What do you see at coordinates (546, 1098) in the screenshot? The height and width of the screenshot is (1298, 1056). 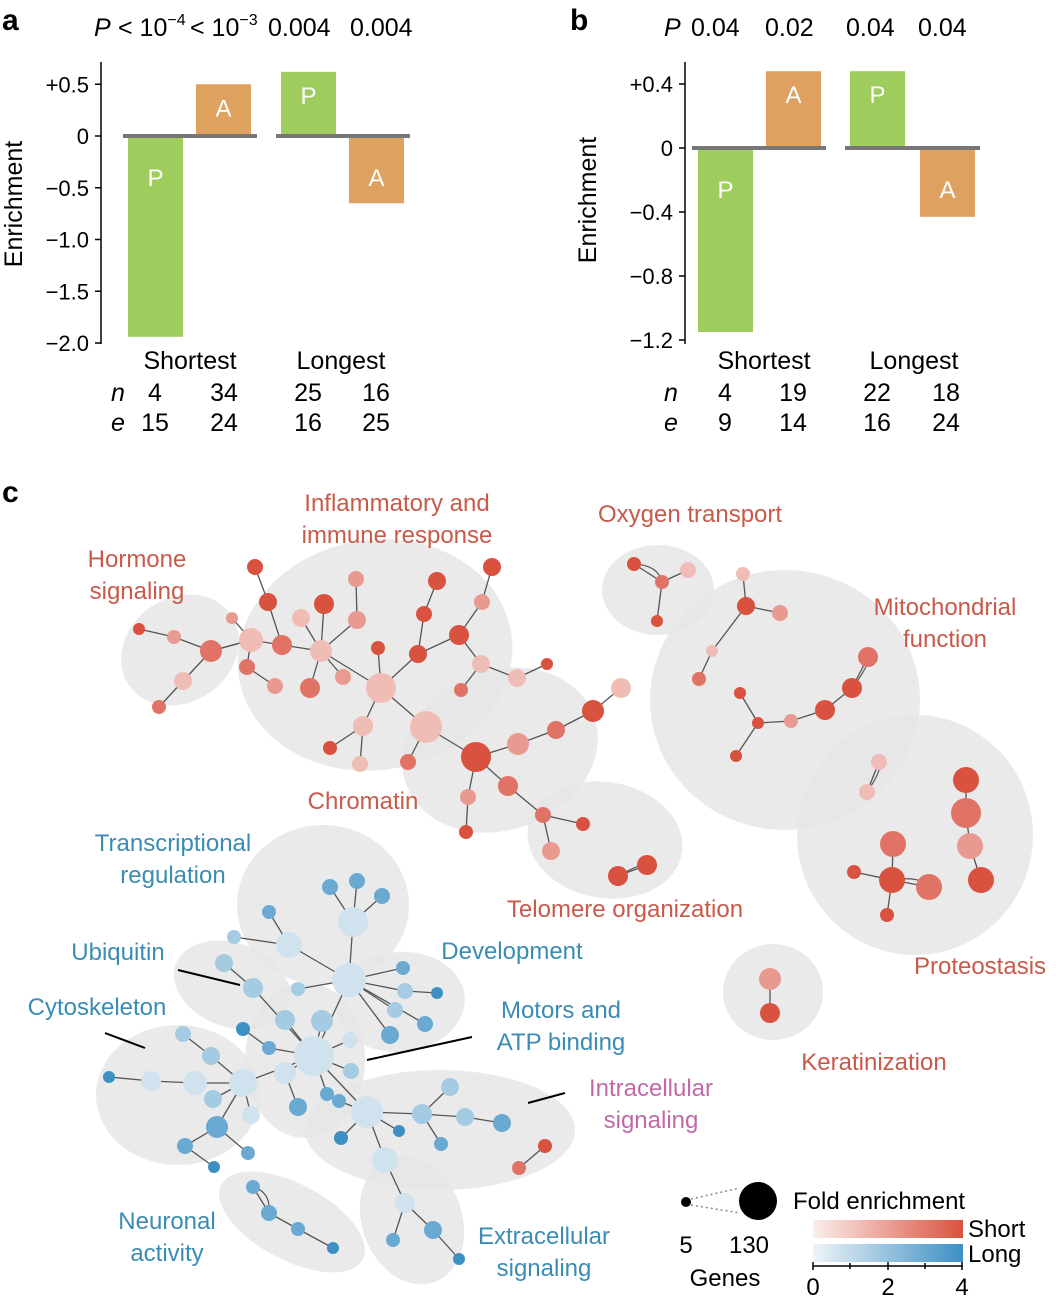 I see `intracellular-pointer` at bounding box center [546, 1098].